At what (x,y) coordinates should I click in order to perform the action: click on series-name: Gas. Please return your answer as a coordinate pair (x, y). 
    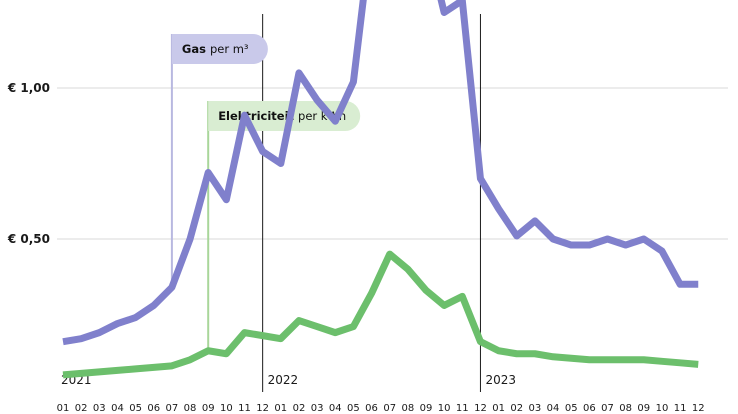
    Looking at the image, I should click on (194, 49).